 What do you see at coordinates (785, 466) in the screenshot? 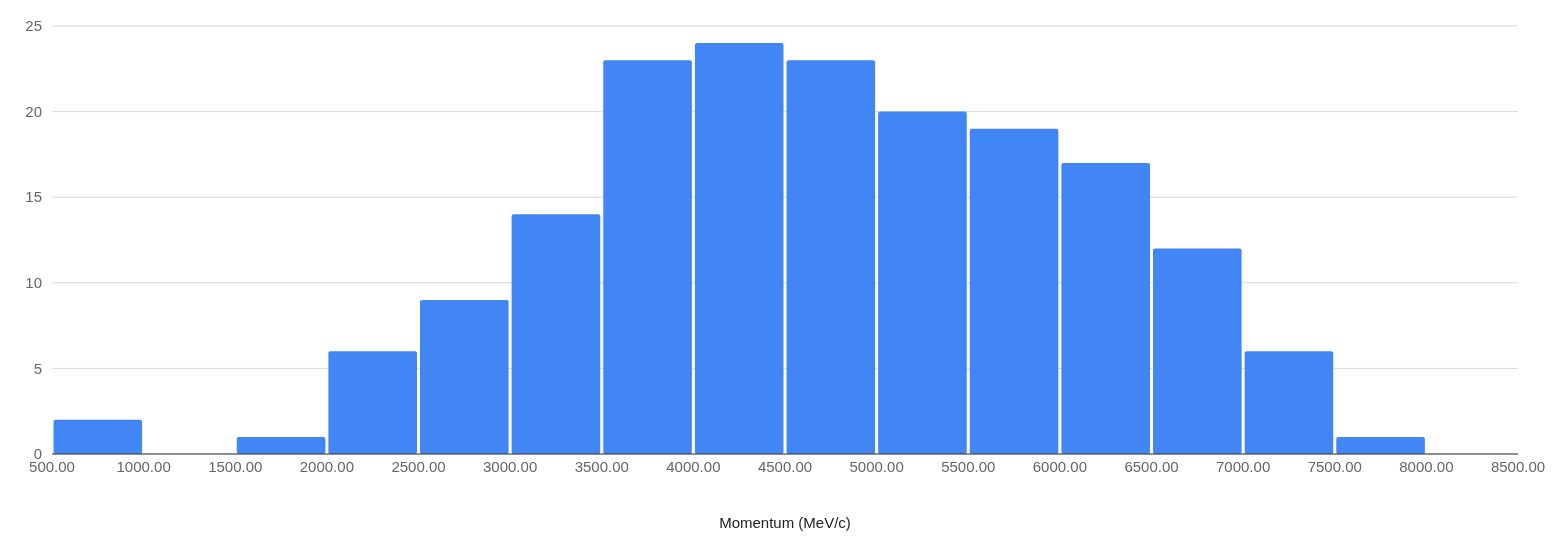
I see `x-tick-label: 4500.00` at bounding box center [785, 466].